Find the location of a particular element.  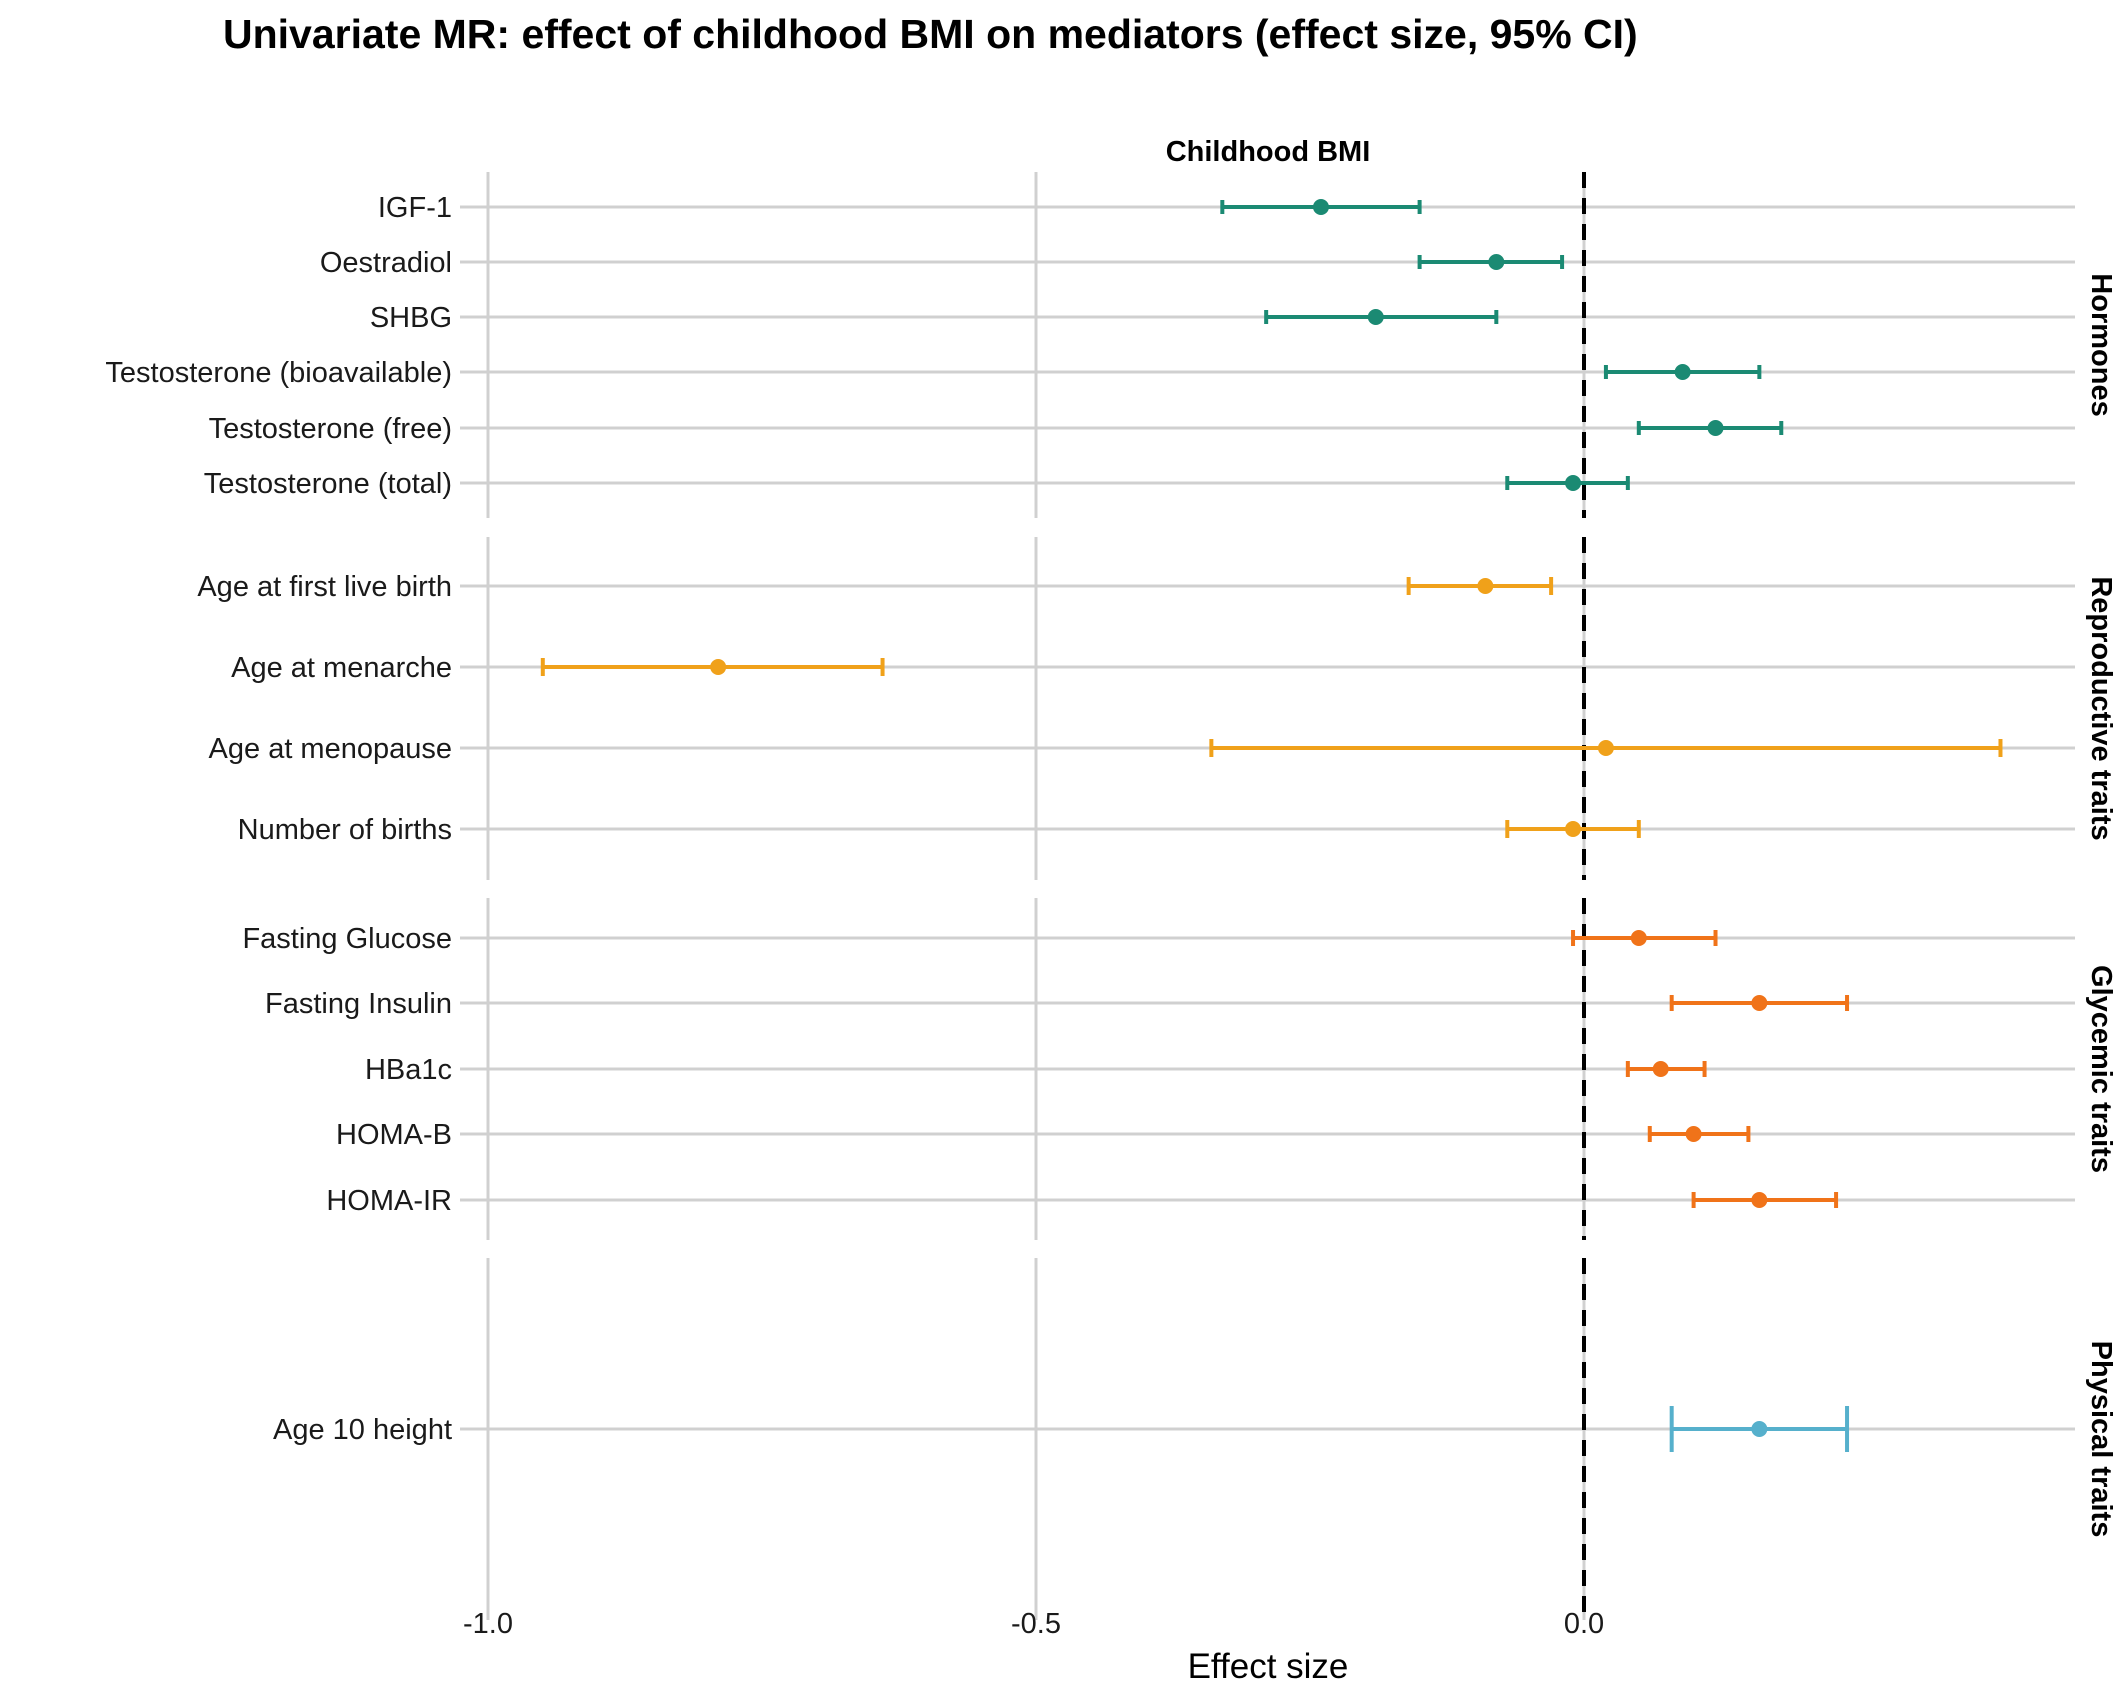

x-tick-label: -0.5 is located at coordinates (1036, 1624).